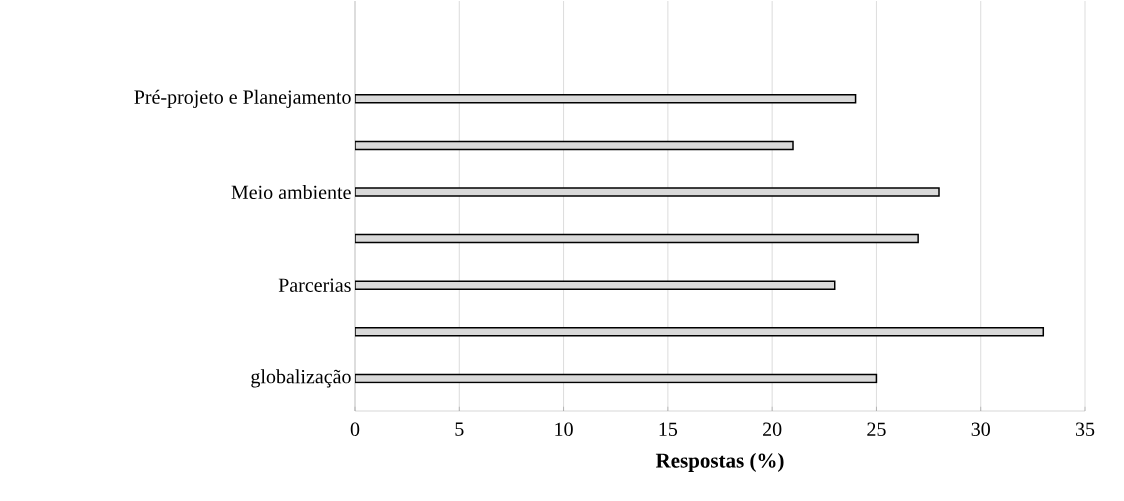 Image resolution: width=1124 pixels, height=501 pixels. Describe the element at coordinates (719, 462) in the screenshot. I see `x-axis-title: Respostas (%)` at that location.